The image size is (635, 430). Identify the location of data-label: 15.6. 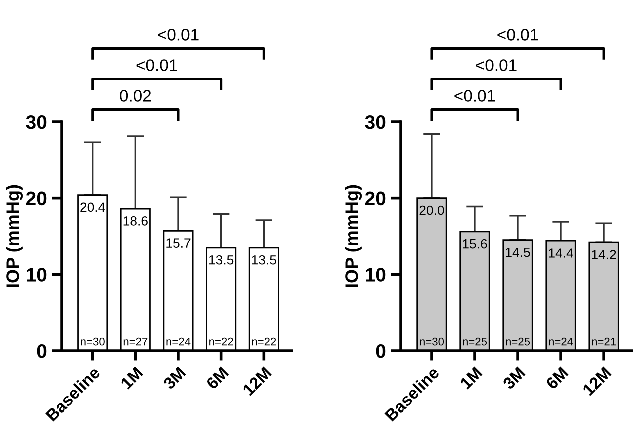
(475, 244).